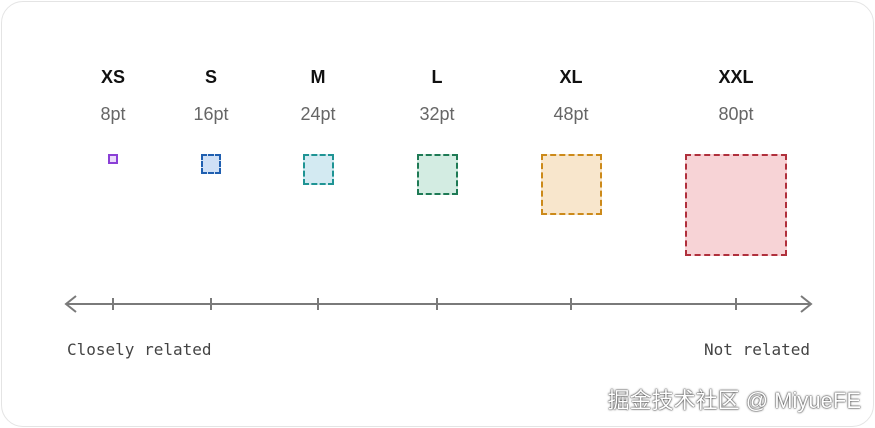 This screenshot has width=875, height=428. What do you see at coordinates (211, 114) in the screenshot?
I see `size-value: 16pt` at bounding box center [211, 114].